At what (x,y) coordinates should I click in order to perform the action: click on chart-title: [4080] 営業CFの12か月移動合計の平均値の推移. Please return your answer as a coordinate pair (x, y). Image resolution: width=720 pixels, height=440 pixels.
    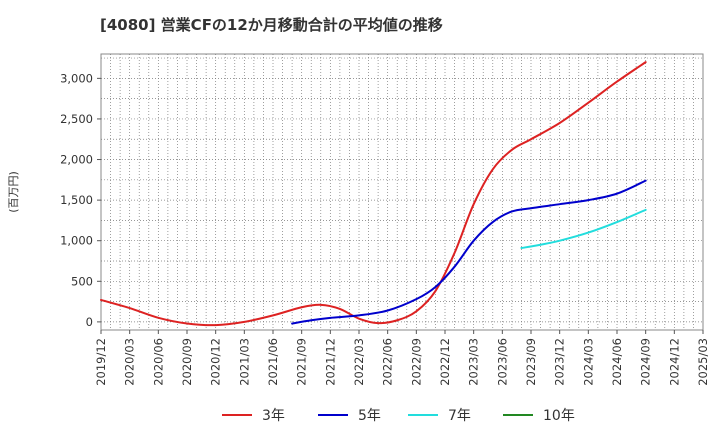
    Looking at the image, I should click on (271, 25).